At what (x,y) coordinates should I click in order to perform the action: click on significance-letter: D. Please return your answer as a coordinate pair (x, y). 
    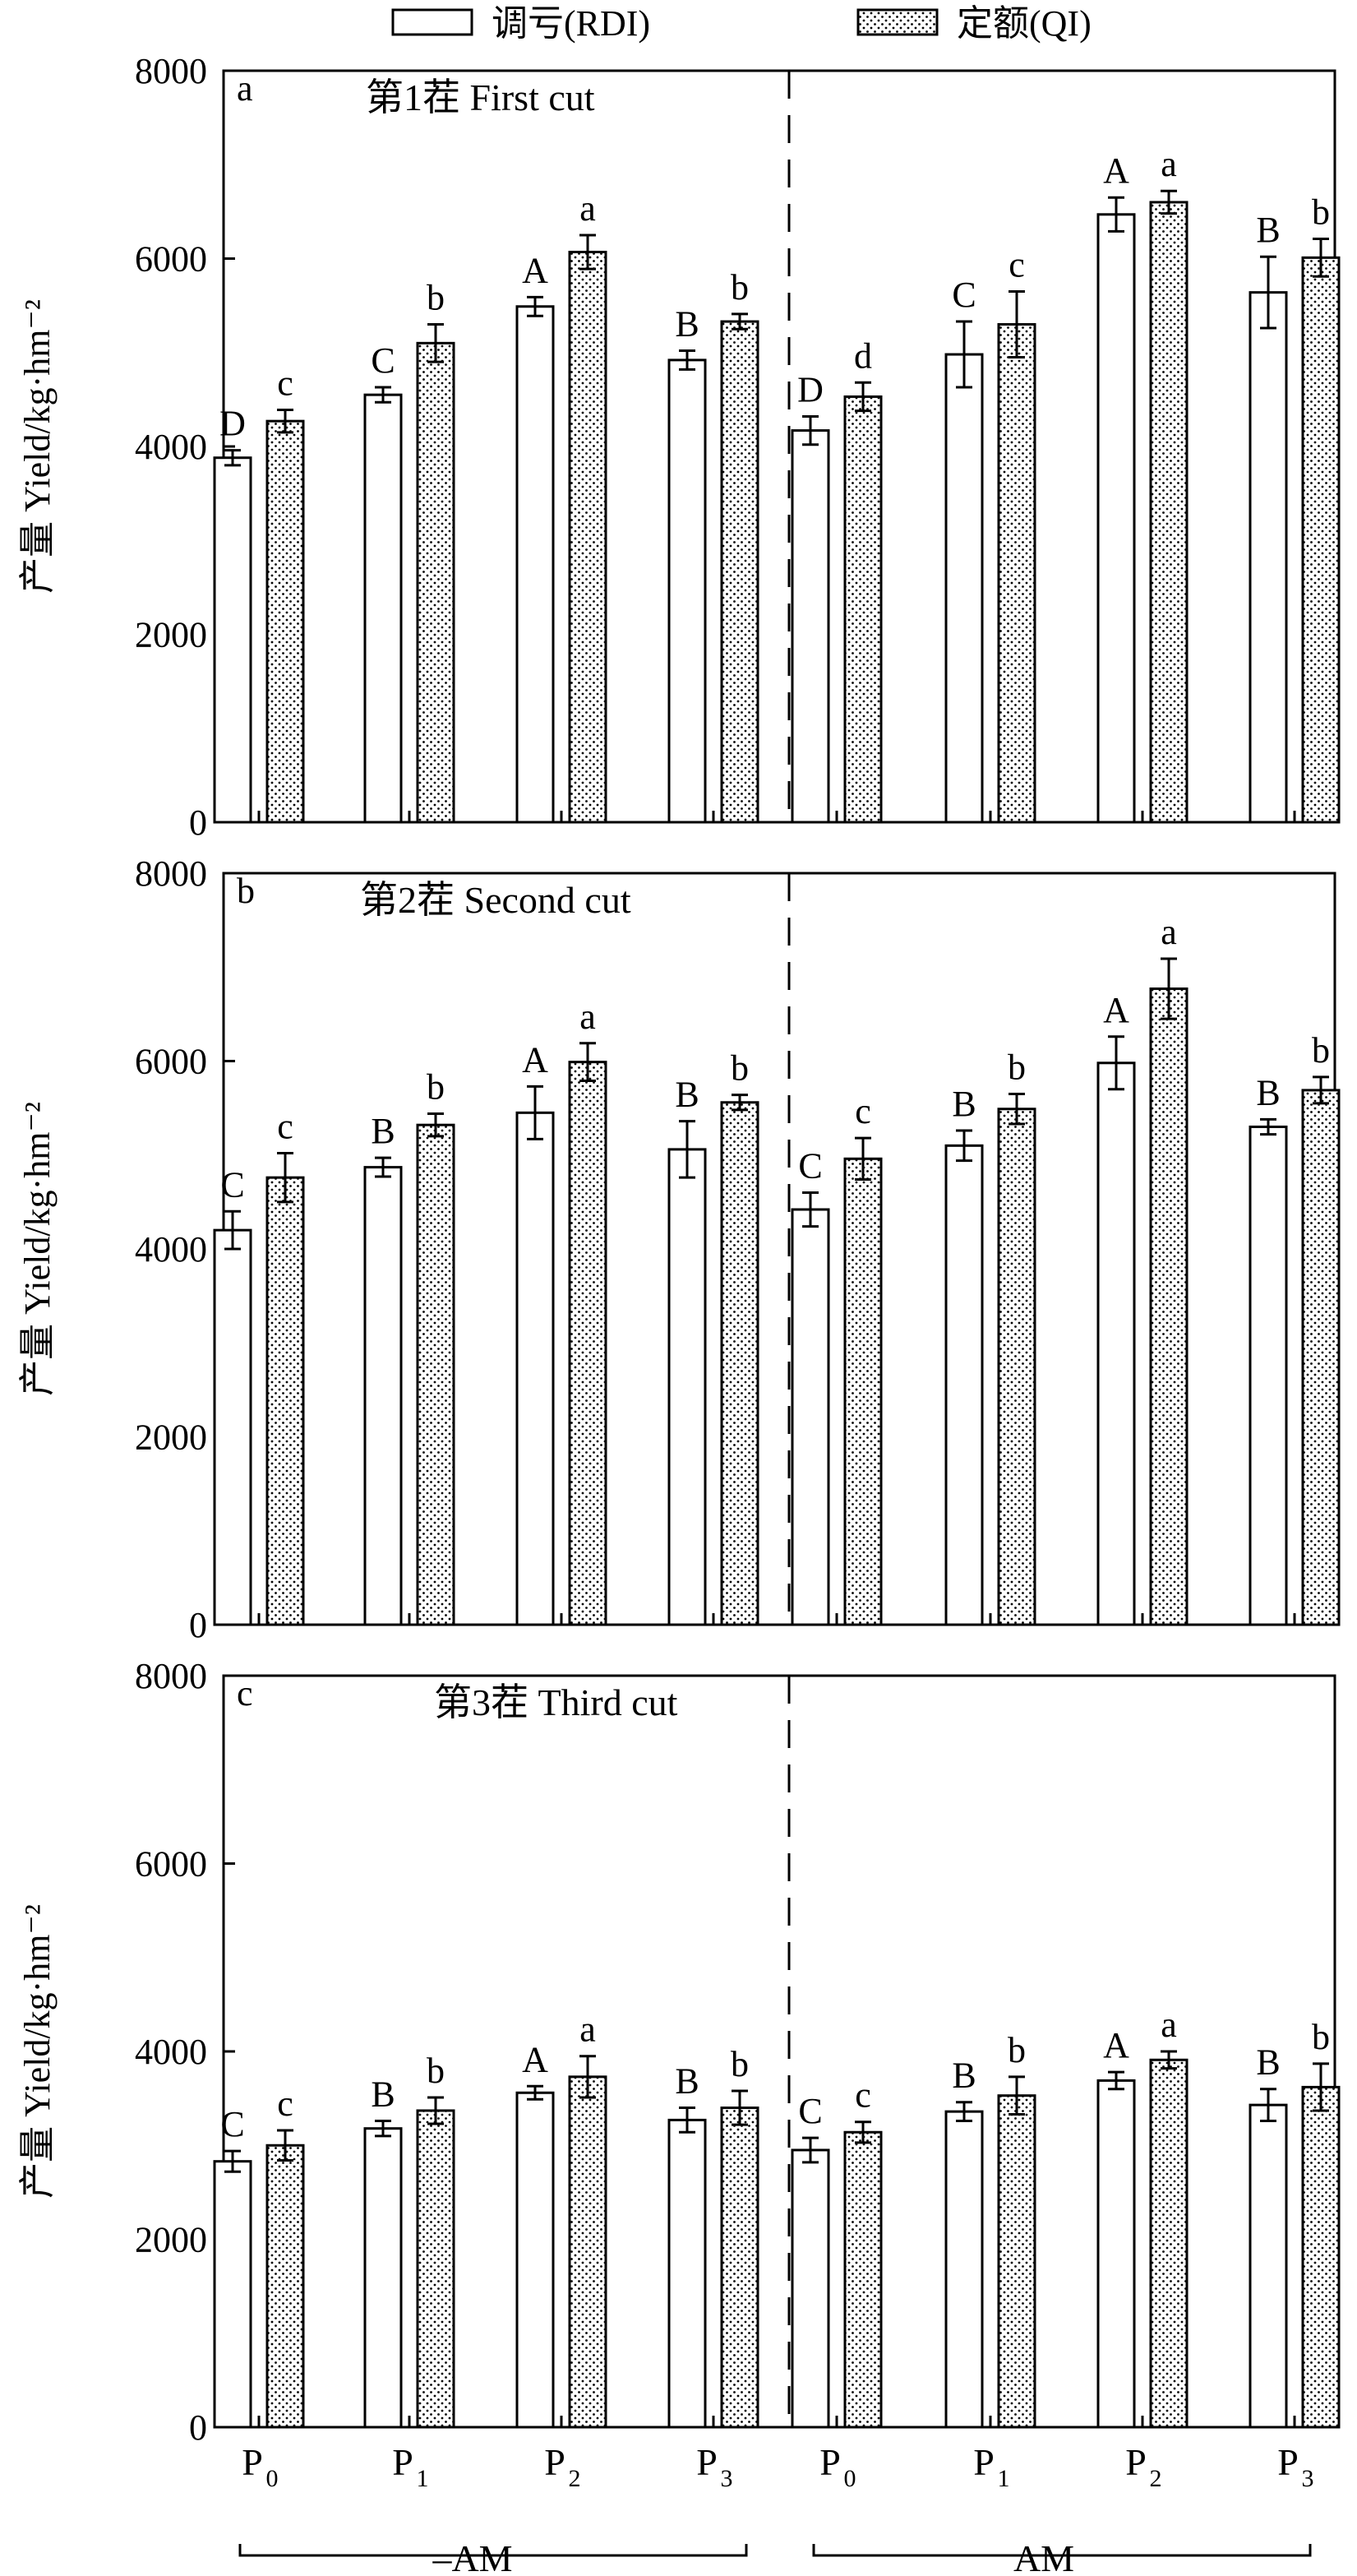
    Looking at the image, I should click on (233, 424).